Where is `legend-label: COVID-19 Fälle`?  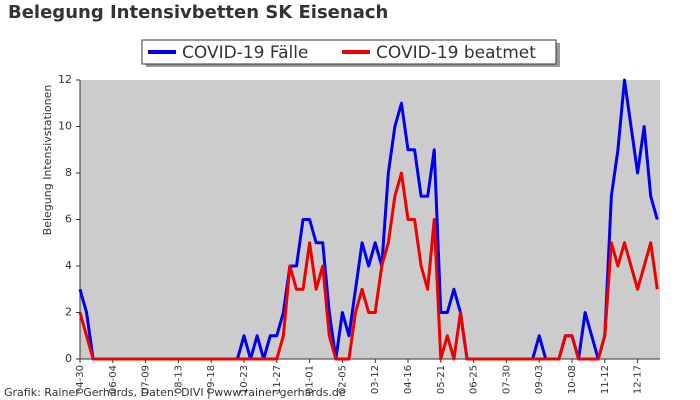
legend-label: COVID-19 Fälle is located at coordinates (245, 53).